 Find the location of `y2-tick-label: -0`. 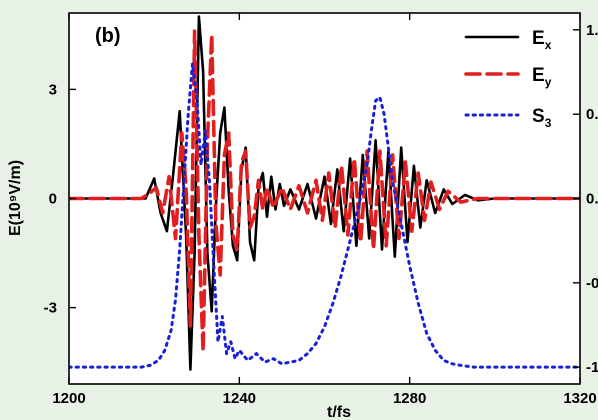

y2-tick-label: -0 is located at coordinates (592, 283).